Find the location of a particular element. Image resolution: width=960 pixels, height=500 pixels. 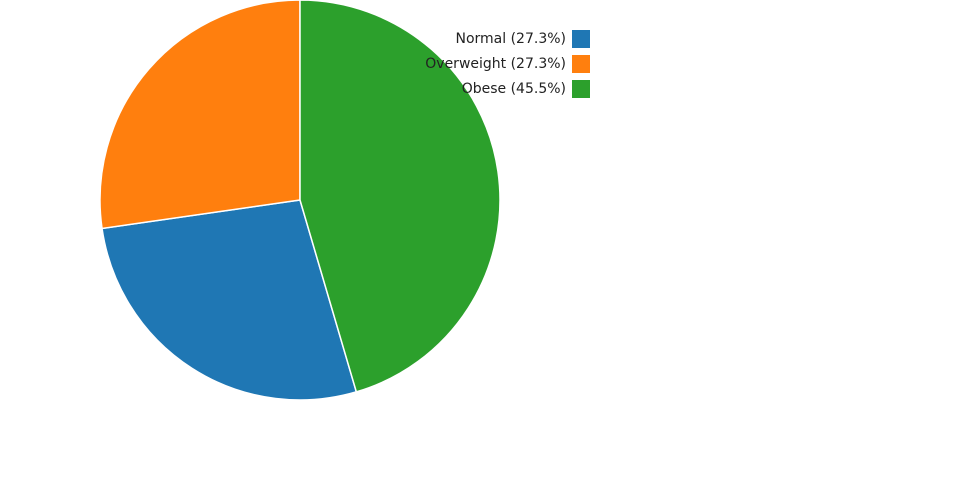

legend-label: Normal (27.3%) is located at coordinates (510, 39).